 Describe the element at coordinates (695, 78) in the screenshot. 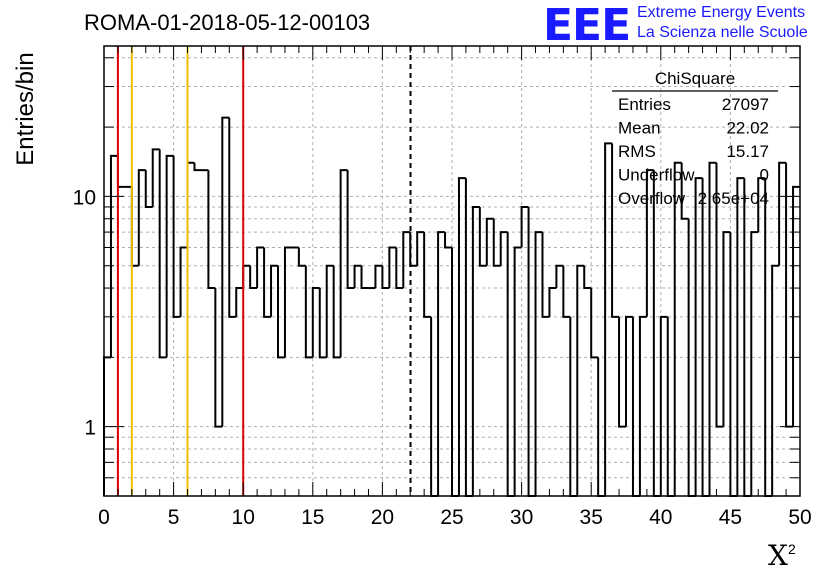

I see `stats-name: ChiSquare` at that location.